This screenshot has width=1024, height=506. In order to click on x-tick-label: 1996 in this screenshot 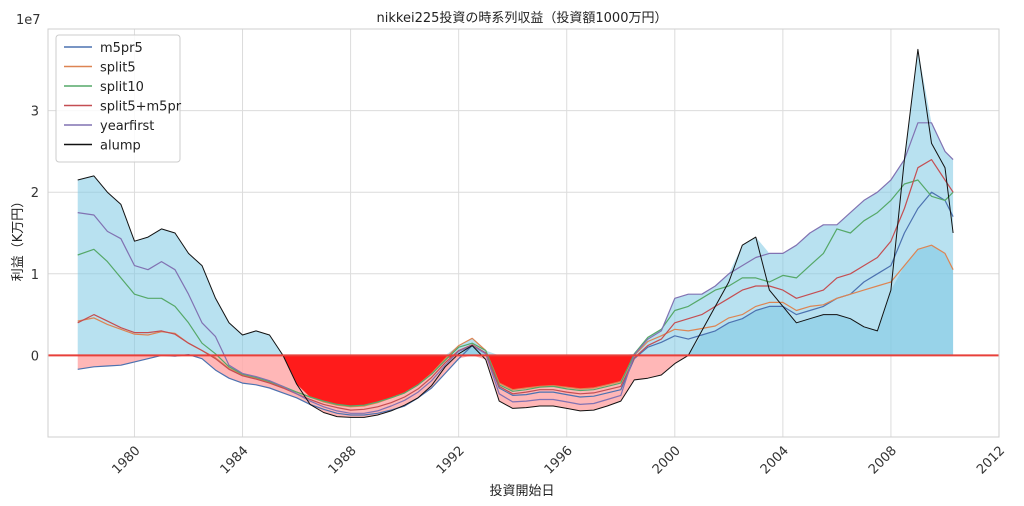, I will do `click(559, 460)`.